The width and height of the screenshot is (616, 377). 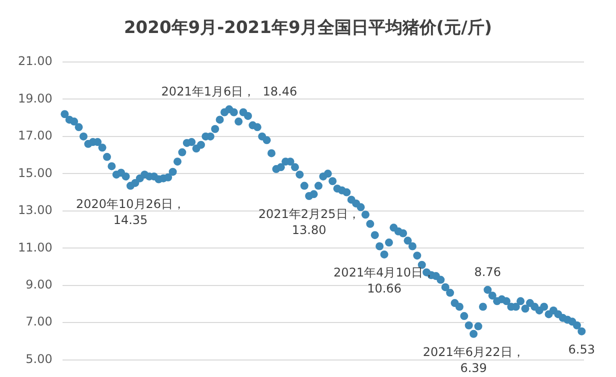 I want to click on y-tick-label: 11.00, so click(x=35, y=247).